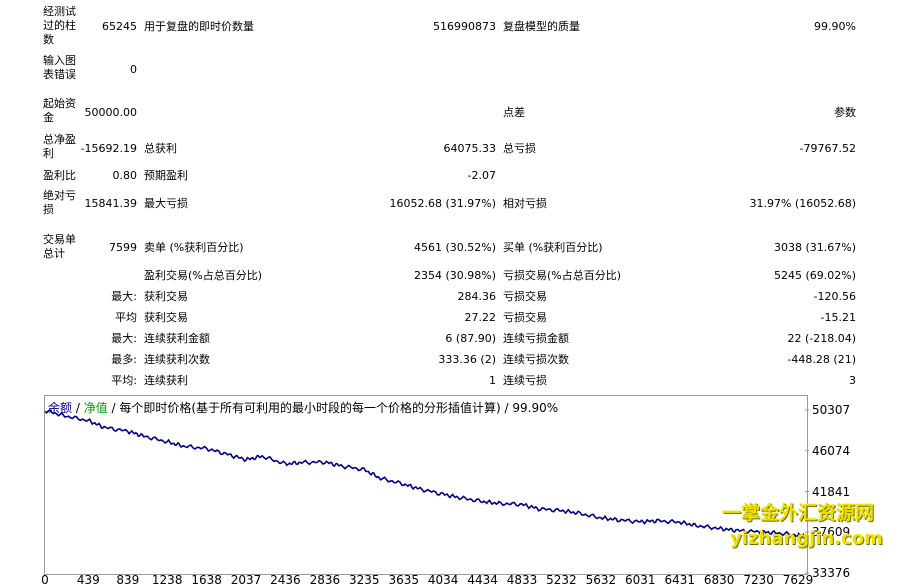 The height and width of the screenshot is (587, 900). Describe the element at coordinates (831, 491) in the screenshot. I see `y-tick-label: 41841` at that location.